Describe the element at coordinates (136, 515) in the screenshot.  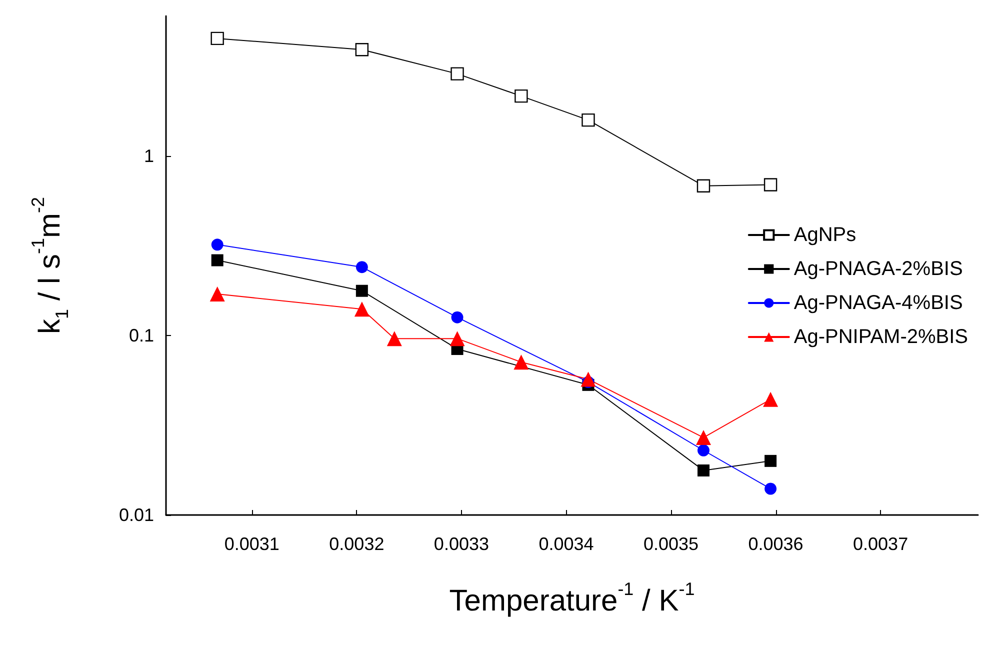
I see `y-tick-label: 0.01` at that location.